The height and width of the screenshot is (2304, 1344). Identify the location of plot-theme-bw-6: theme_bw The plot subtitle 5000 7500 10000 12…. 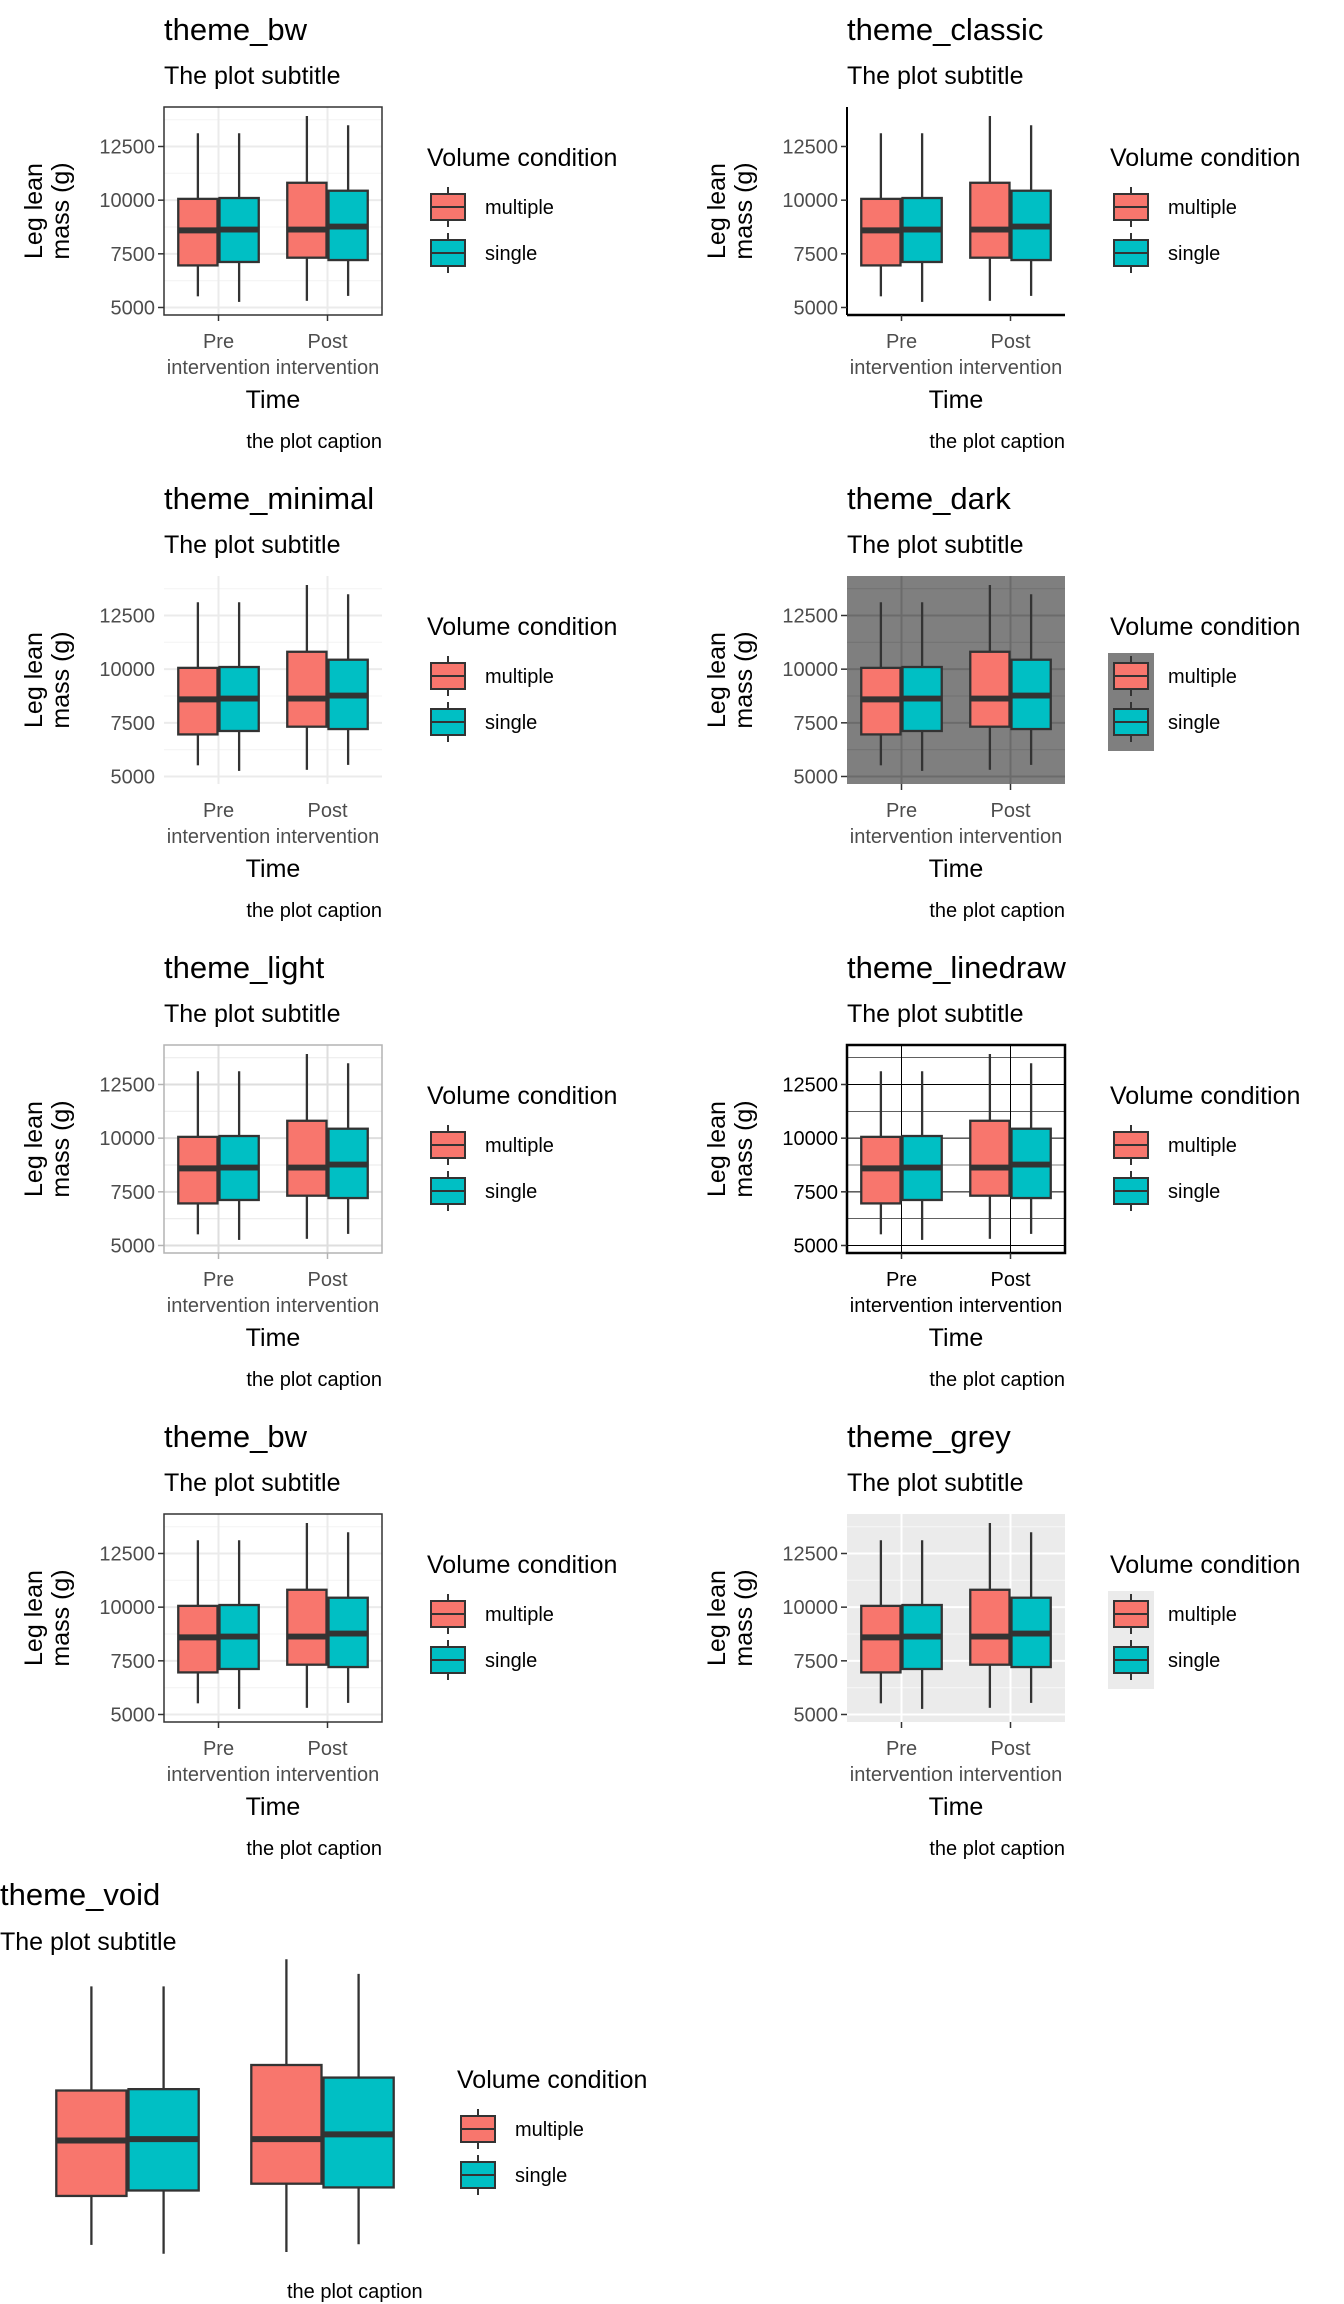
(318, 1639).